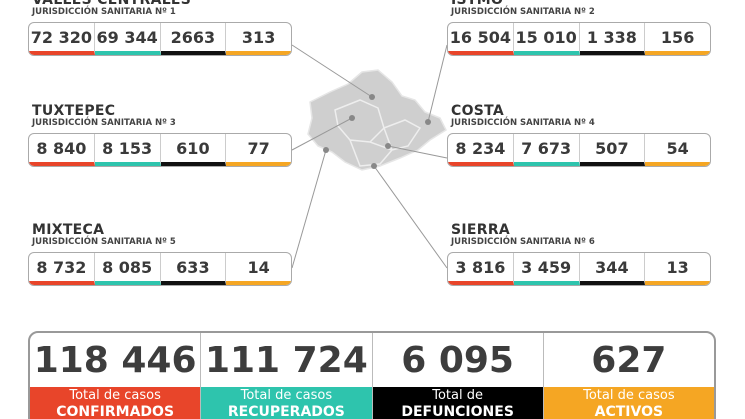 The image size is (745, 419). I want to click on total-column: 627 Total de casos ACTIVOS, so click(628, 376).